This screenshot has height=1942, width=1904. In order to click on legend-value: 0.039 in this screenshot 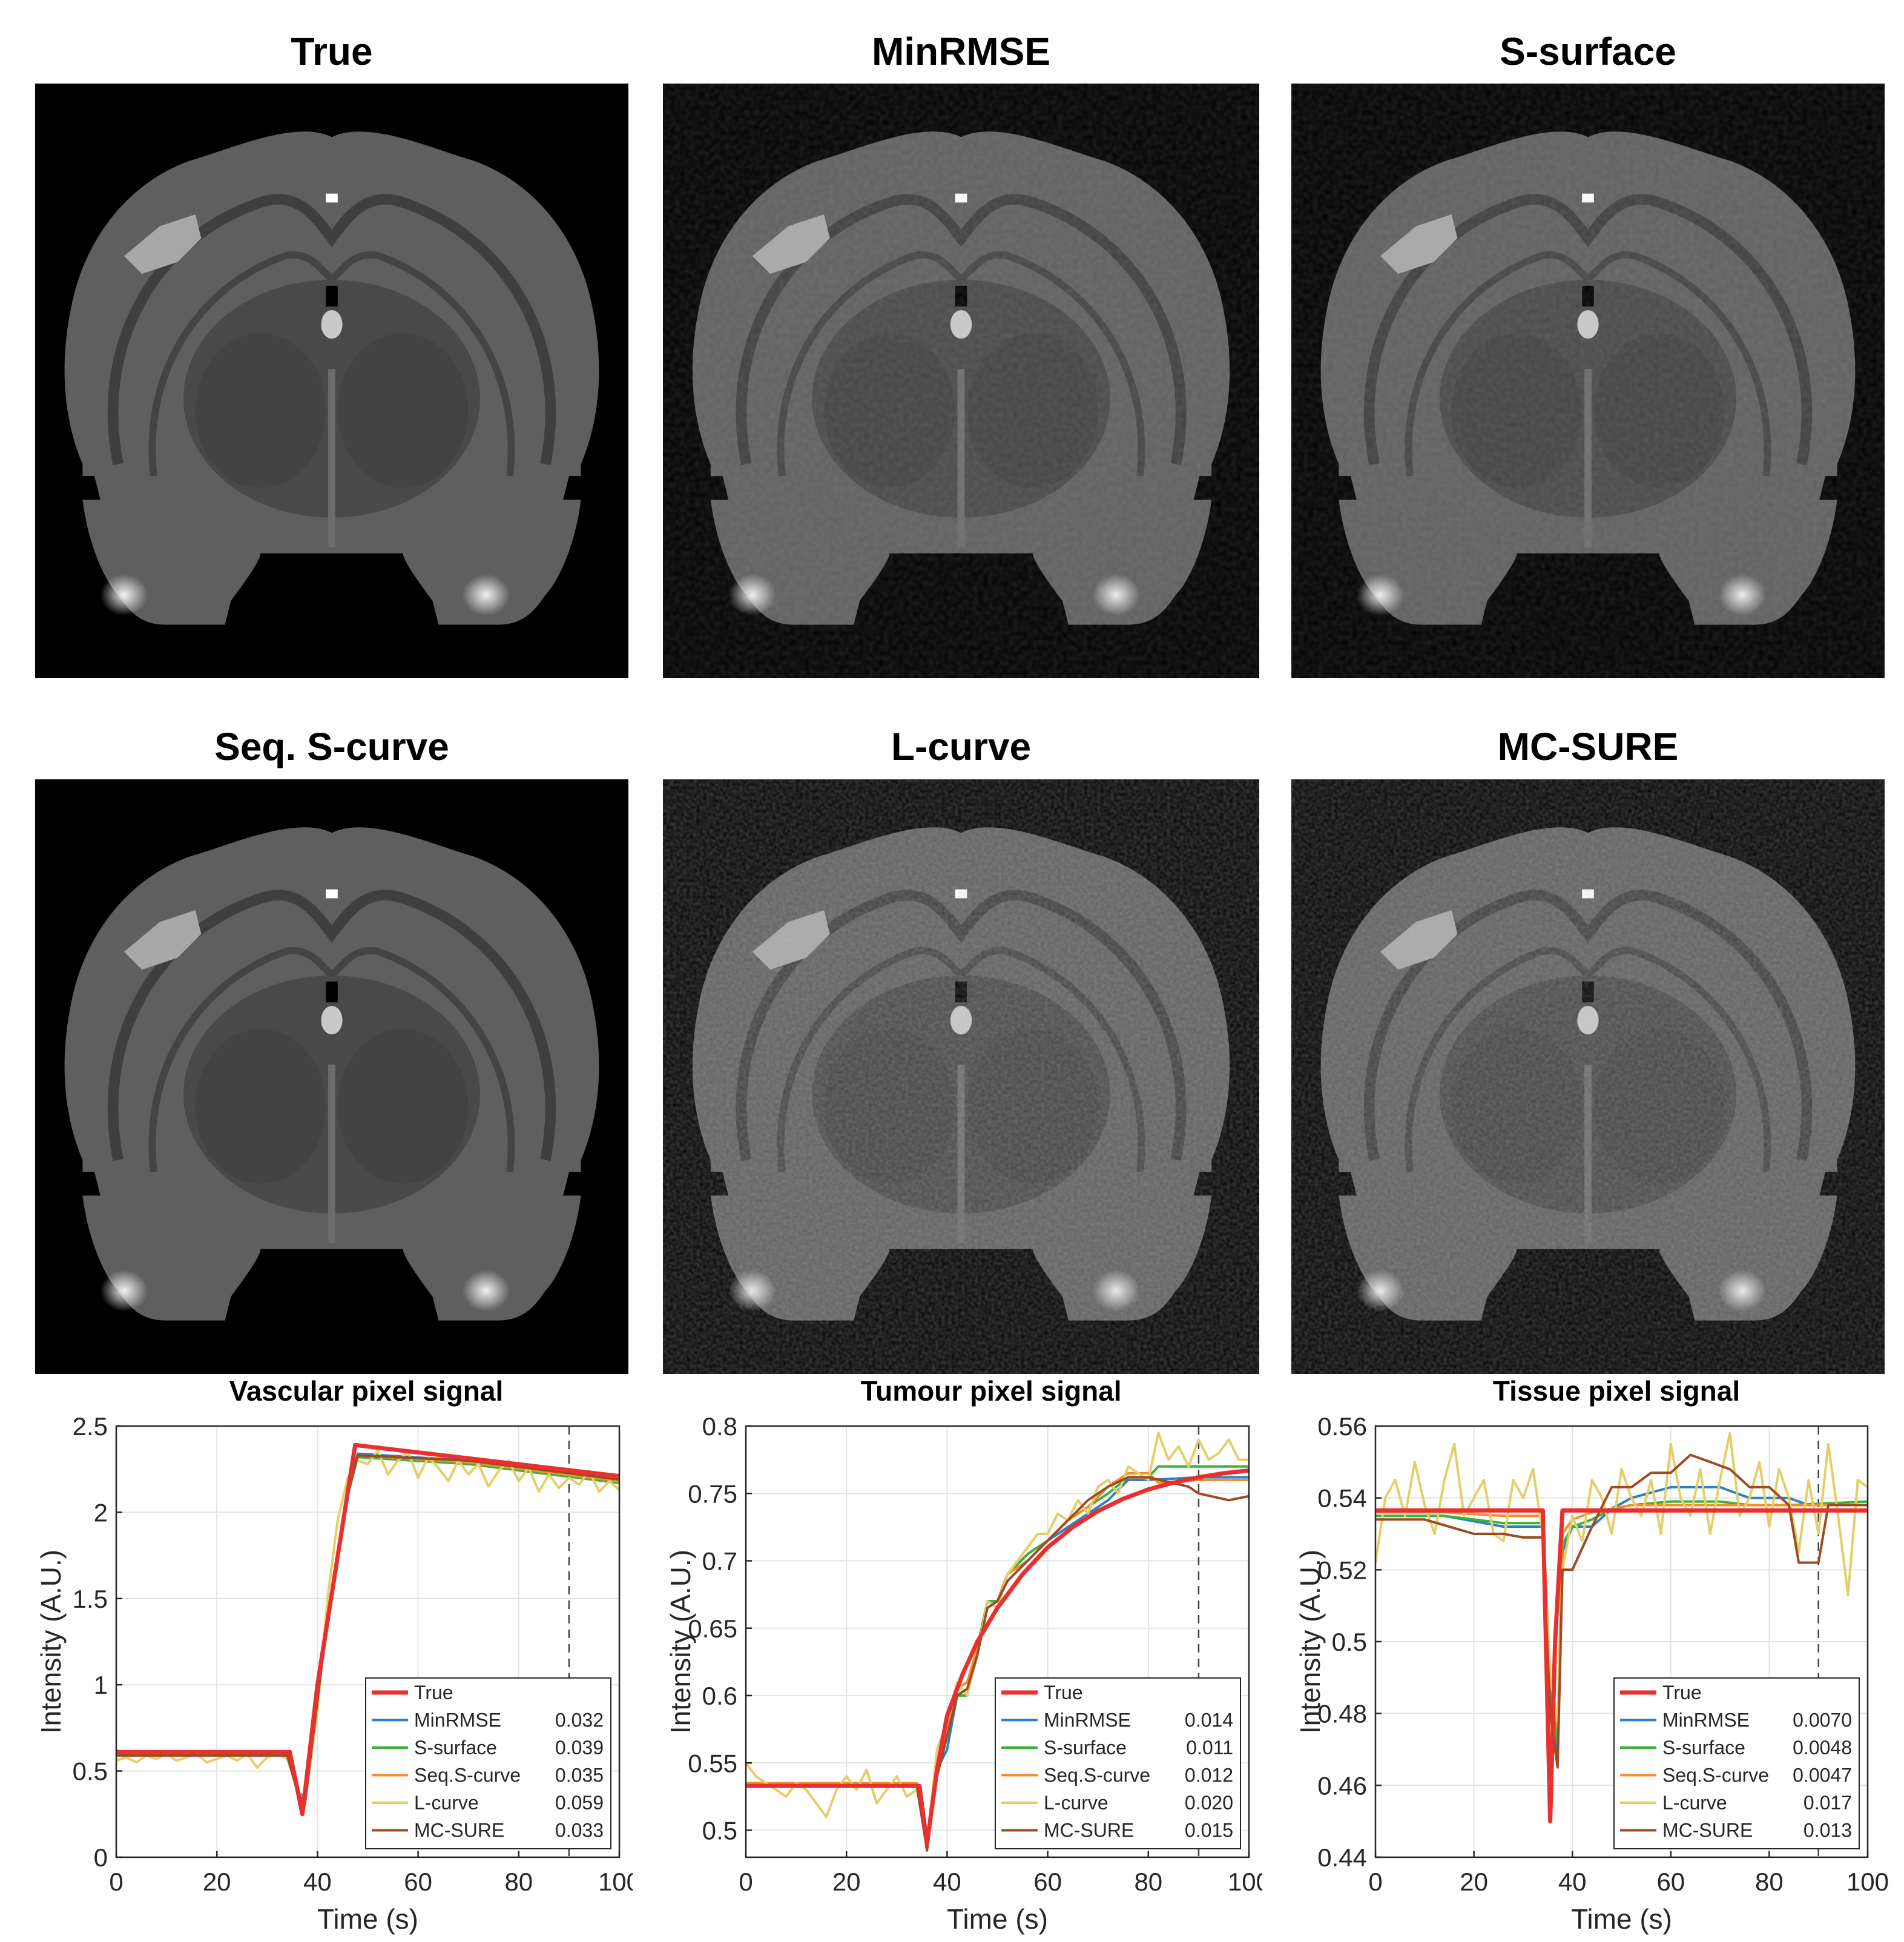, I will do `click(579, 1748)`.